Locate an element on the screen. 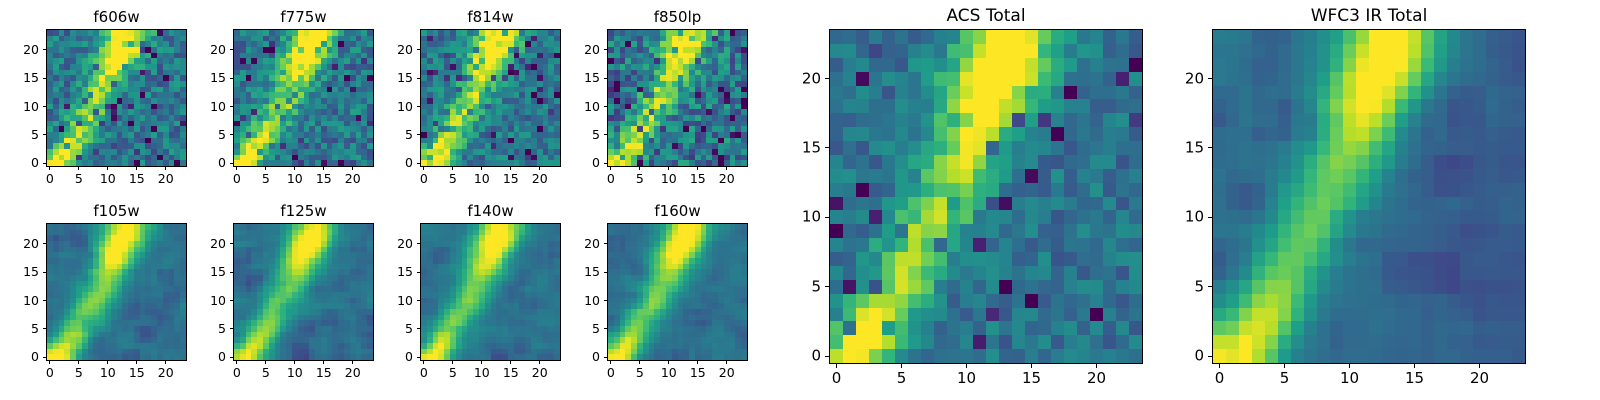 The height and width of the screenshot is (400, 1600). panel-f140w: f140w 0 5 10 15 20 0 5 10 15 20 is located at coordinates (479, 290).